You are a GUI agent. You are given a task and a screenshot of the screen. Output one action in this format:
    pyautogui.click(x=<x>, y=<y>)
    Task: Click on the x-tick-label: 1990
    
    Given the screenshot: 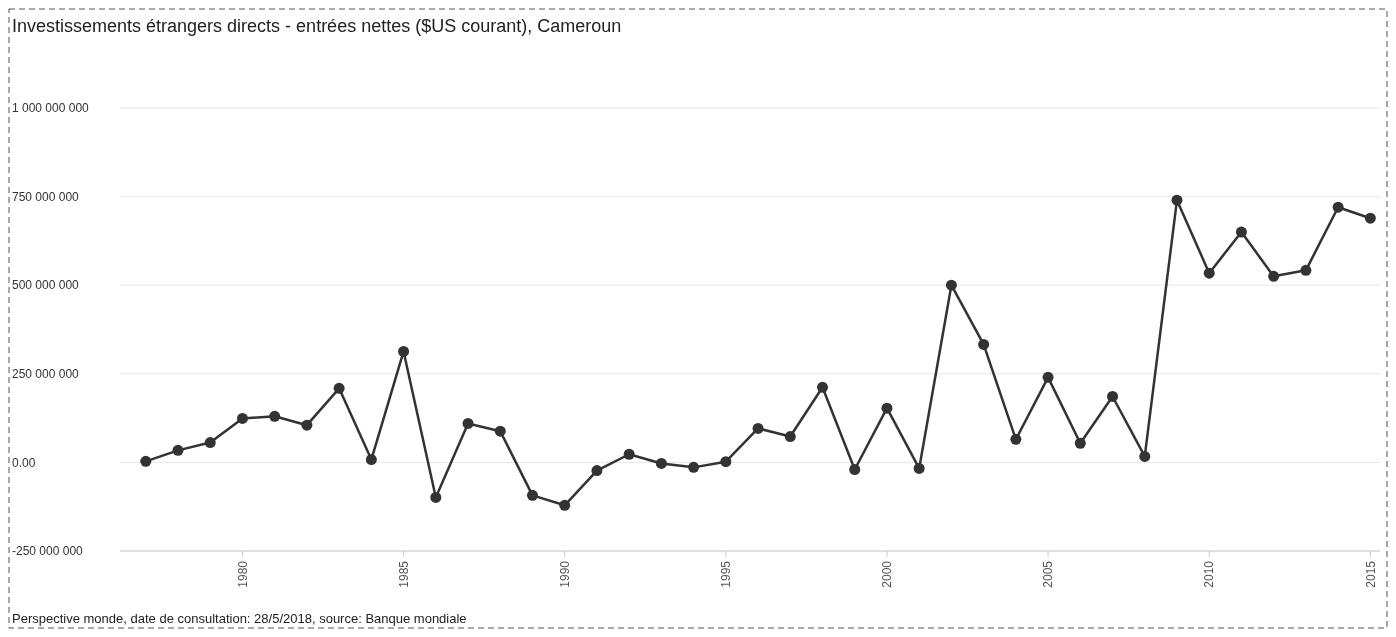 What is the action you would take?
    pyautogui.click(x=564, y=574)
    